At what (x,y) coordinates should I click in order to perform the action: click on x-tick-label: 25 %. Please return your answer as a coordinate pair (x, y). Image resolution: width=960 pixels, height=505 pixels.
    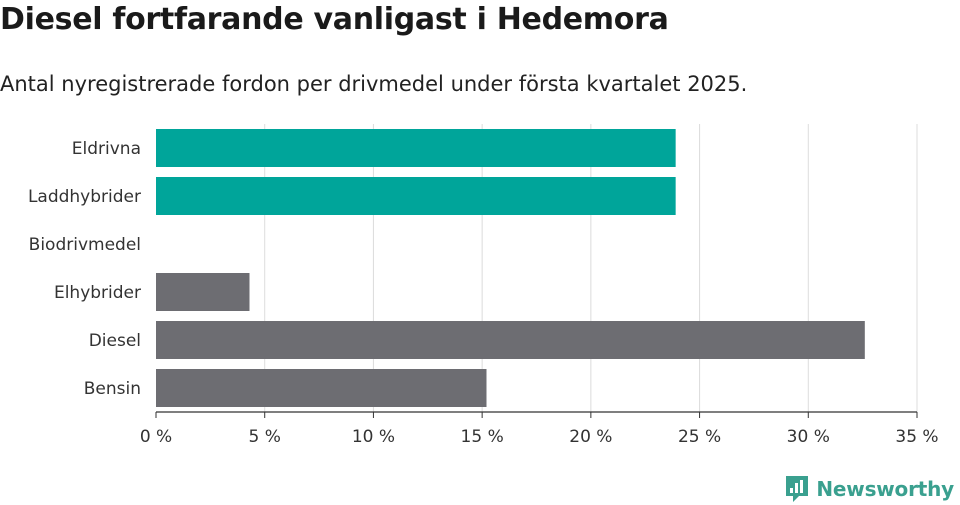
    Looking at the image, I should click on (699, 437).